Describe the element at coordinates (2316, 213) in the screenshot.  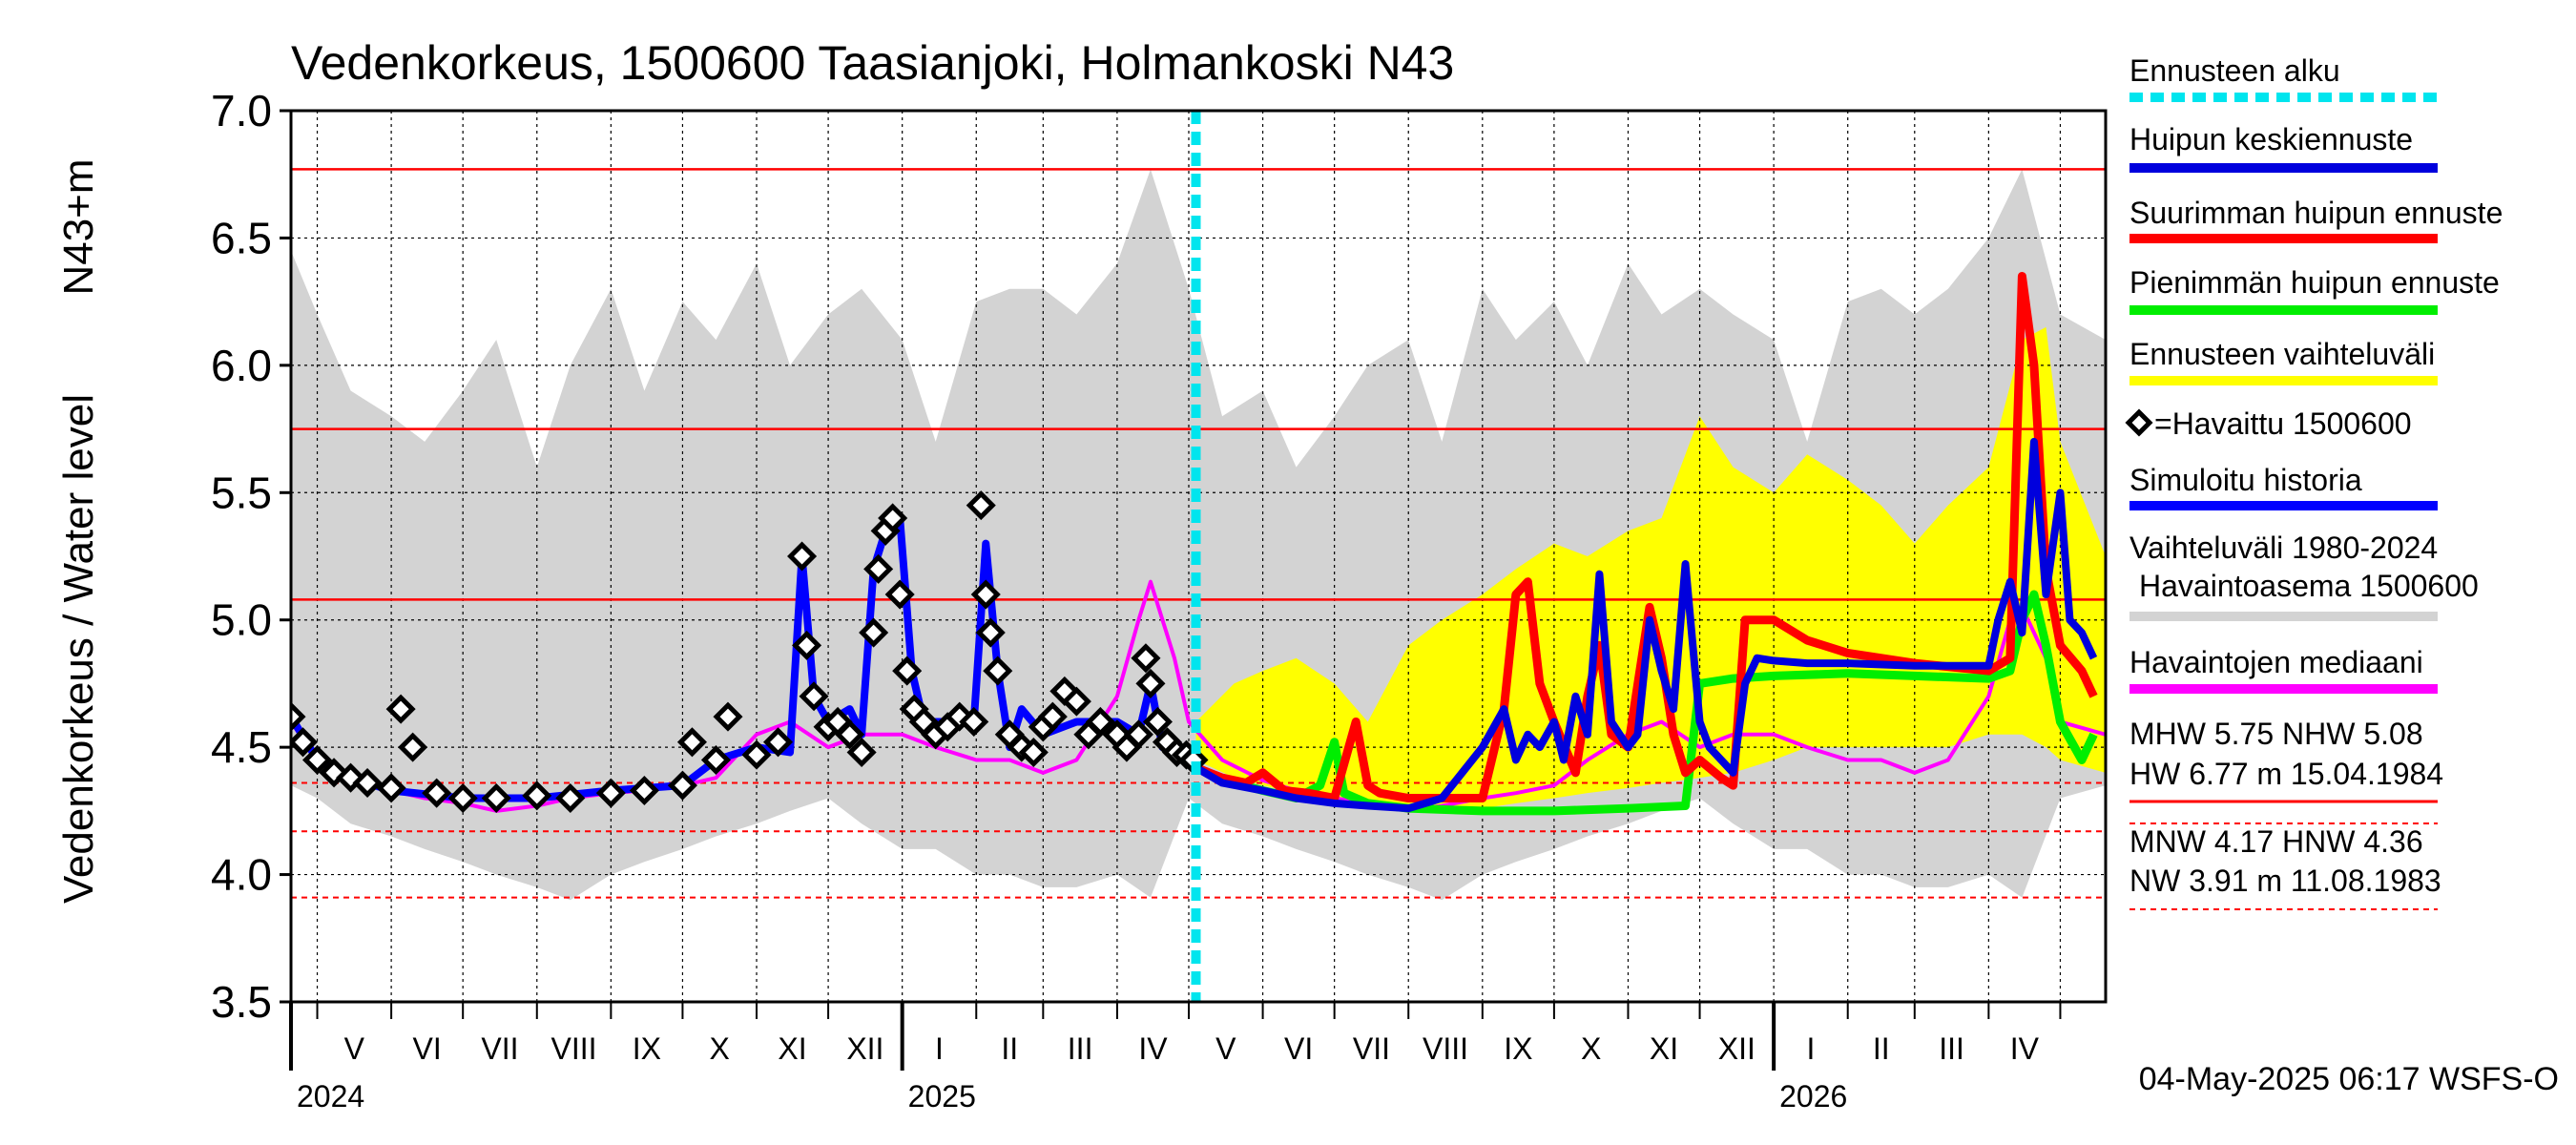
I see `legend-label: Suurimman huipun ennuste` at that location.